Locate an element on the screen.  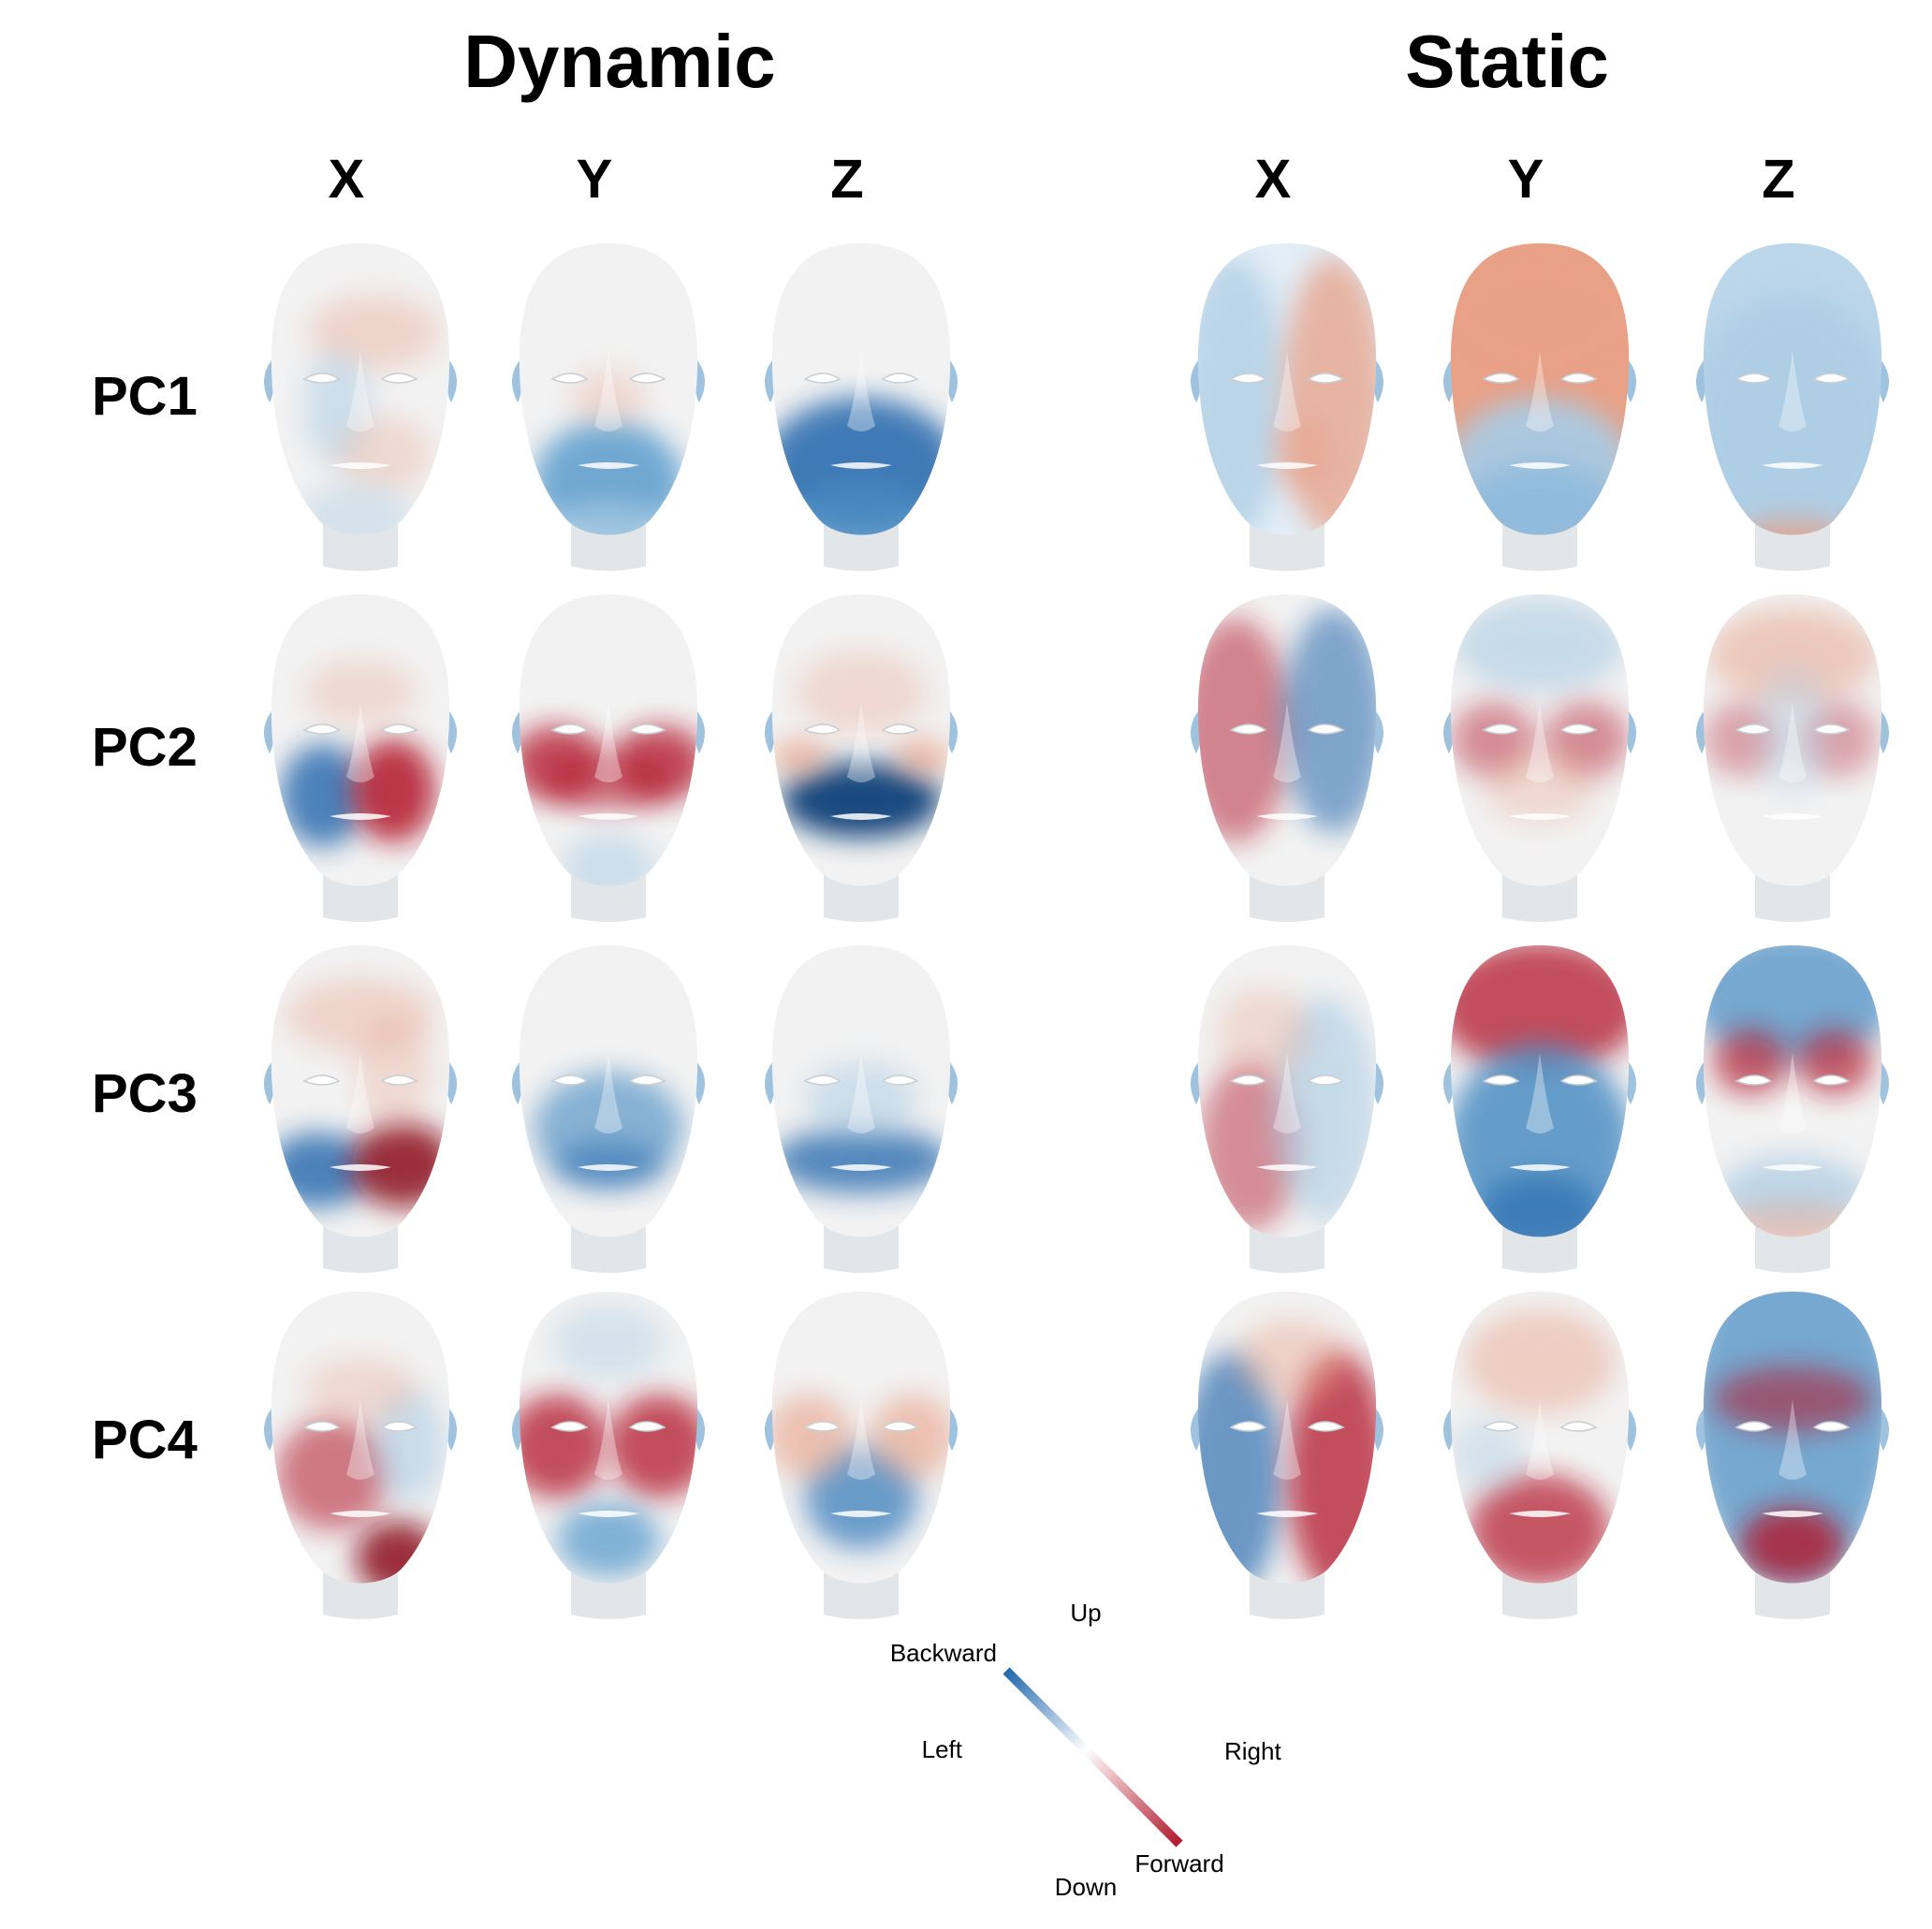
face-map-static-y-pc3 is located at coordinates (1539, 1110).